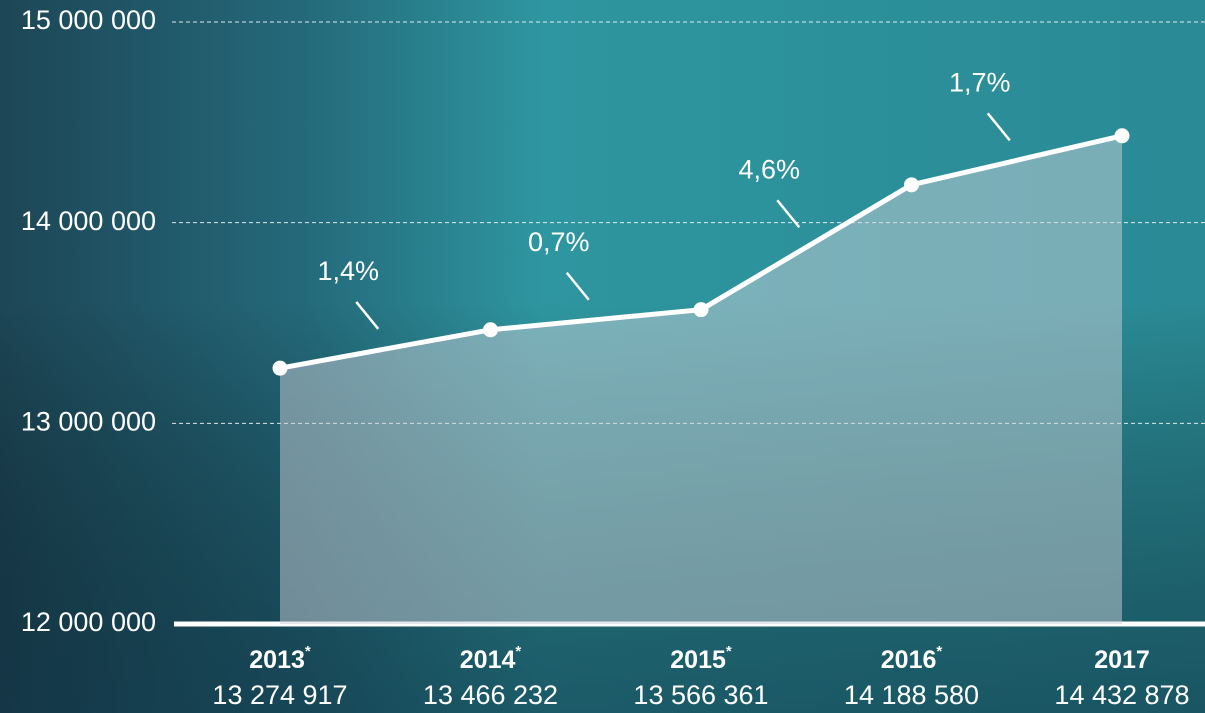 The image size is (1205, 713). What do you see at coordinates (88, 221) in the screenshot?
I see `y-tick-label: 14 000 000` at bounding box center [88, 221].